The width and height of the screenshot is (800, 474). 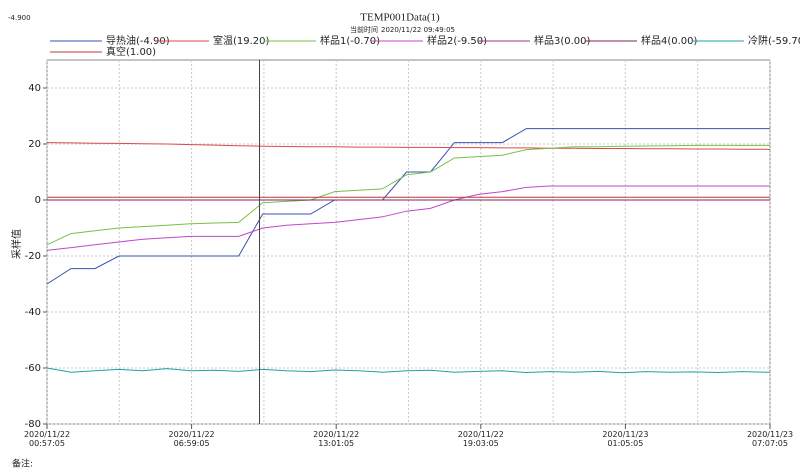 What do you see at coordinates (562, 40) in the screenshot?
I see `legend-label: 样品3(0.00)` at bounding box center [562, 40].